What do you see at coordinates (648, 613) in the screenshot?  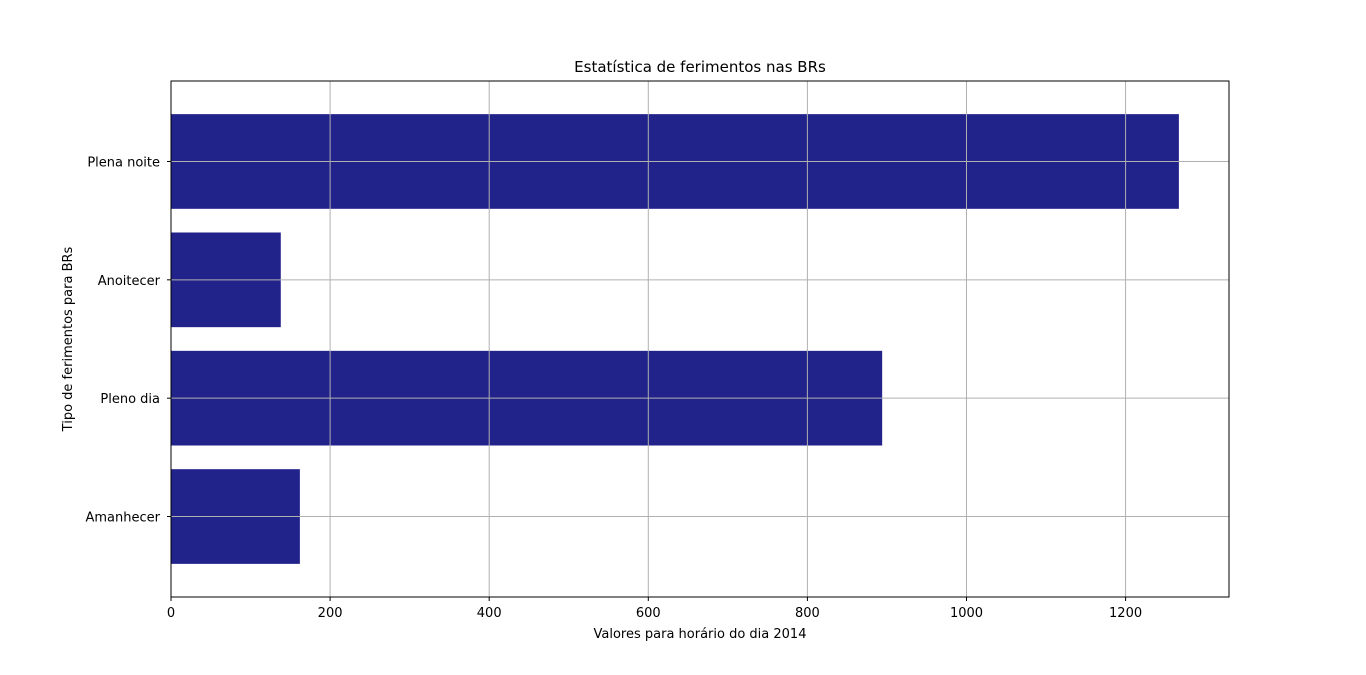 I see `x-tick-label: 600` at bounding box center [648, 613].